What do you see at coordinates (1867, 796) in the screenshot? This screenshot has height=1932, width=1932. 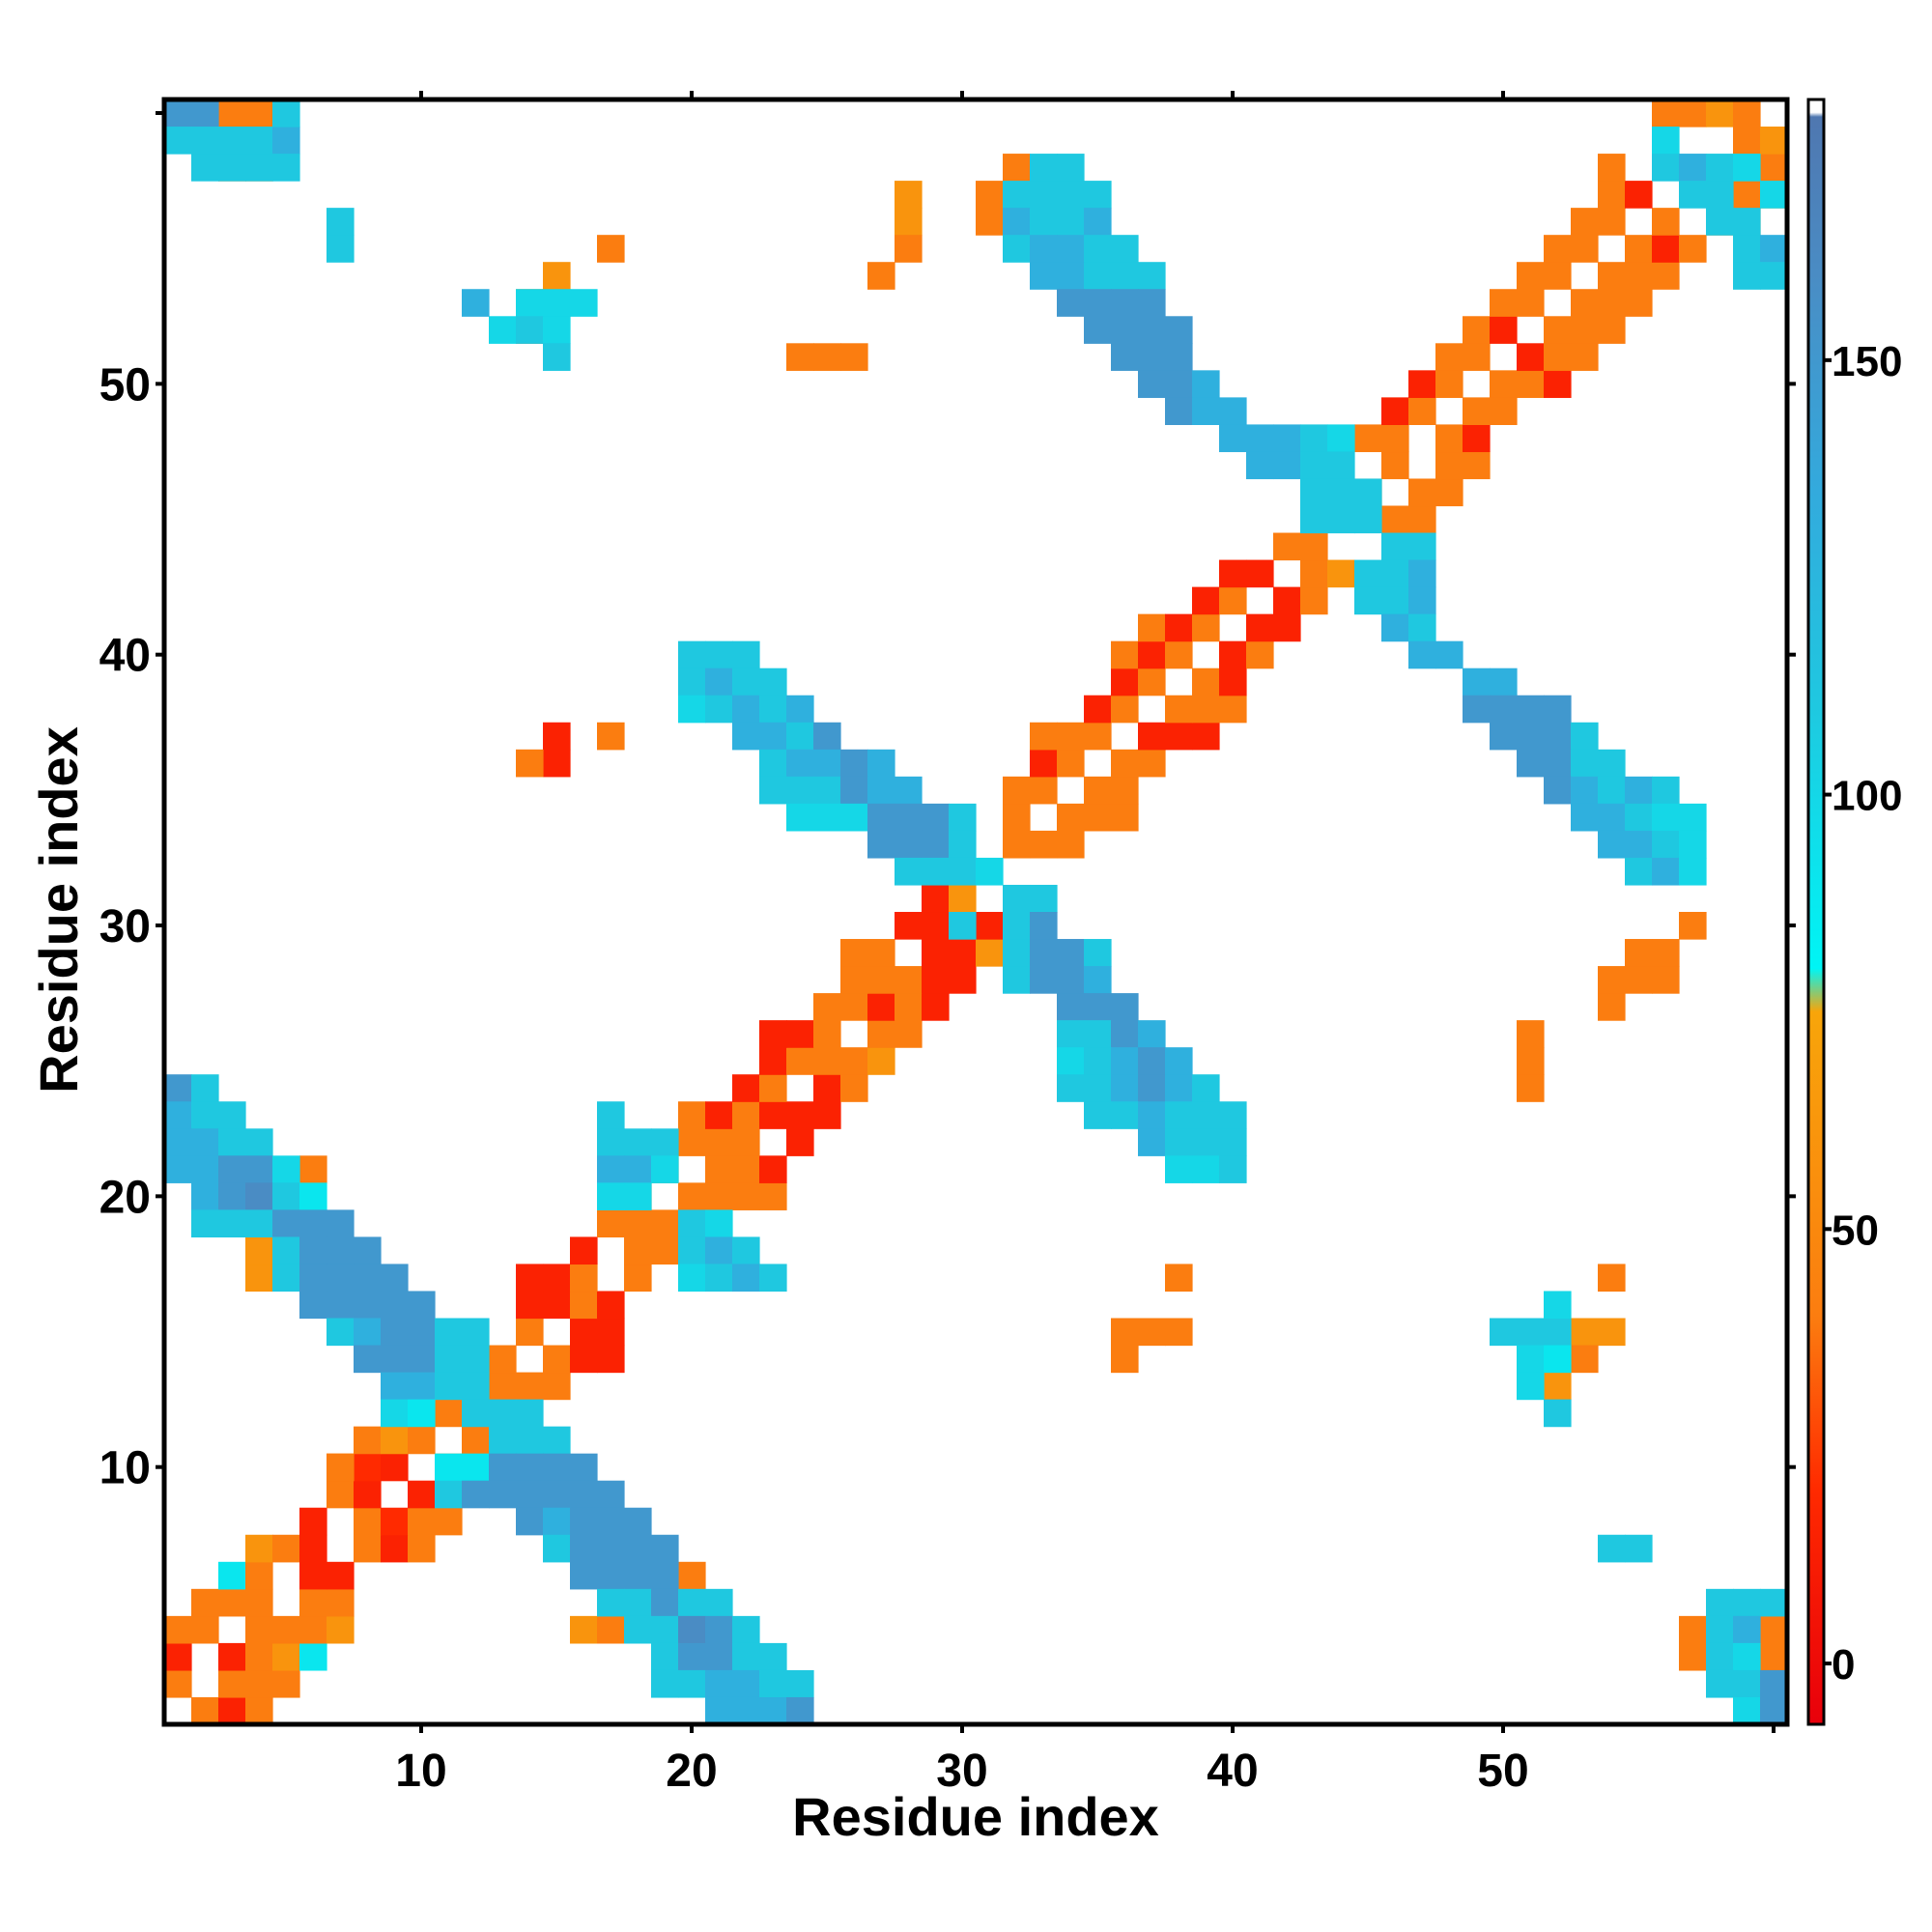 I see `colorbar-tick-label: 100` at bounding box center [1867, 796].